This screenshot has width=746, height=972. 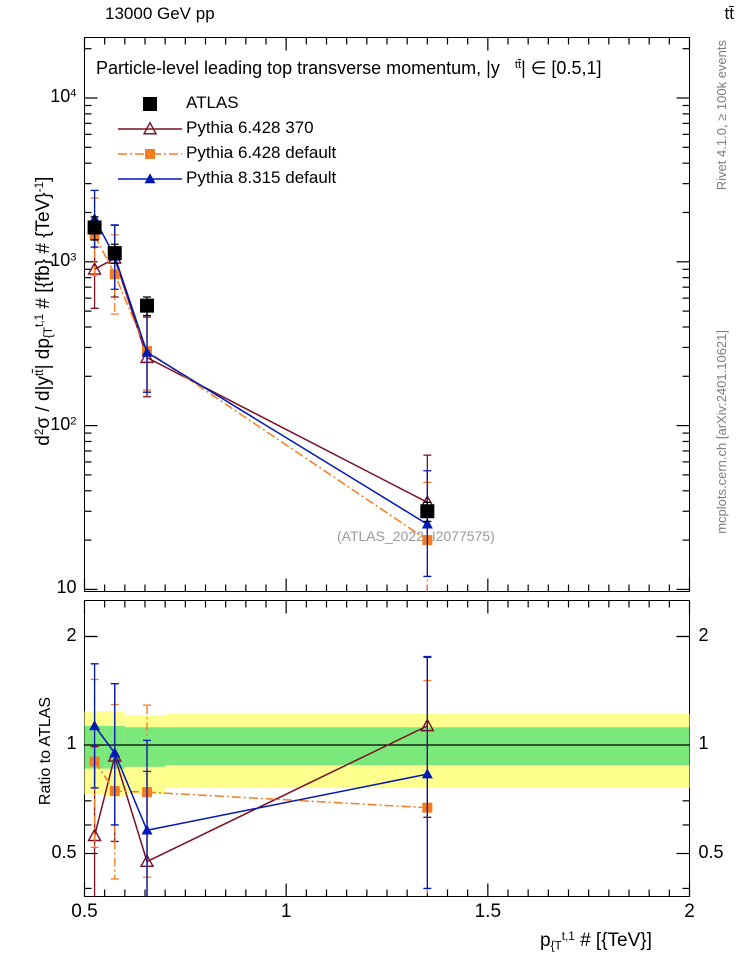 What do you see at coordinates (596, 941) in the screenshot?
I see `x-axis-label: p{Tt,1 # [{TeV}]` at bounding box center [596, 941].